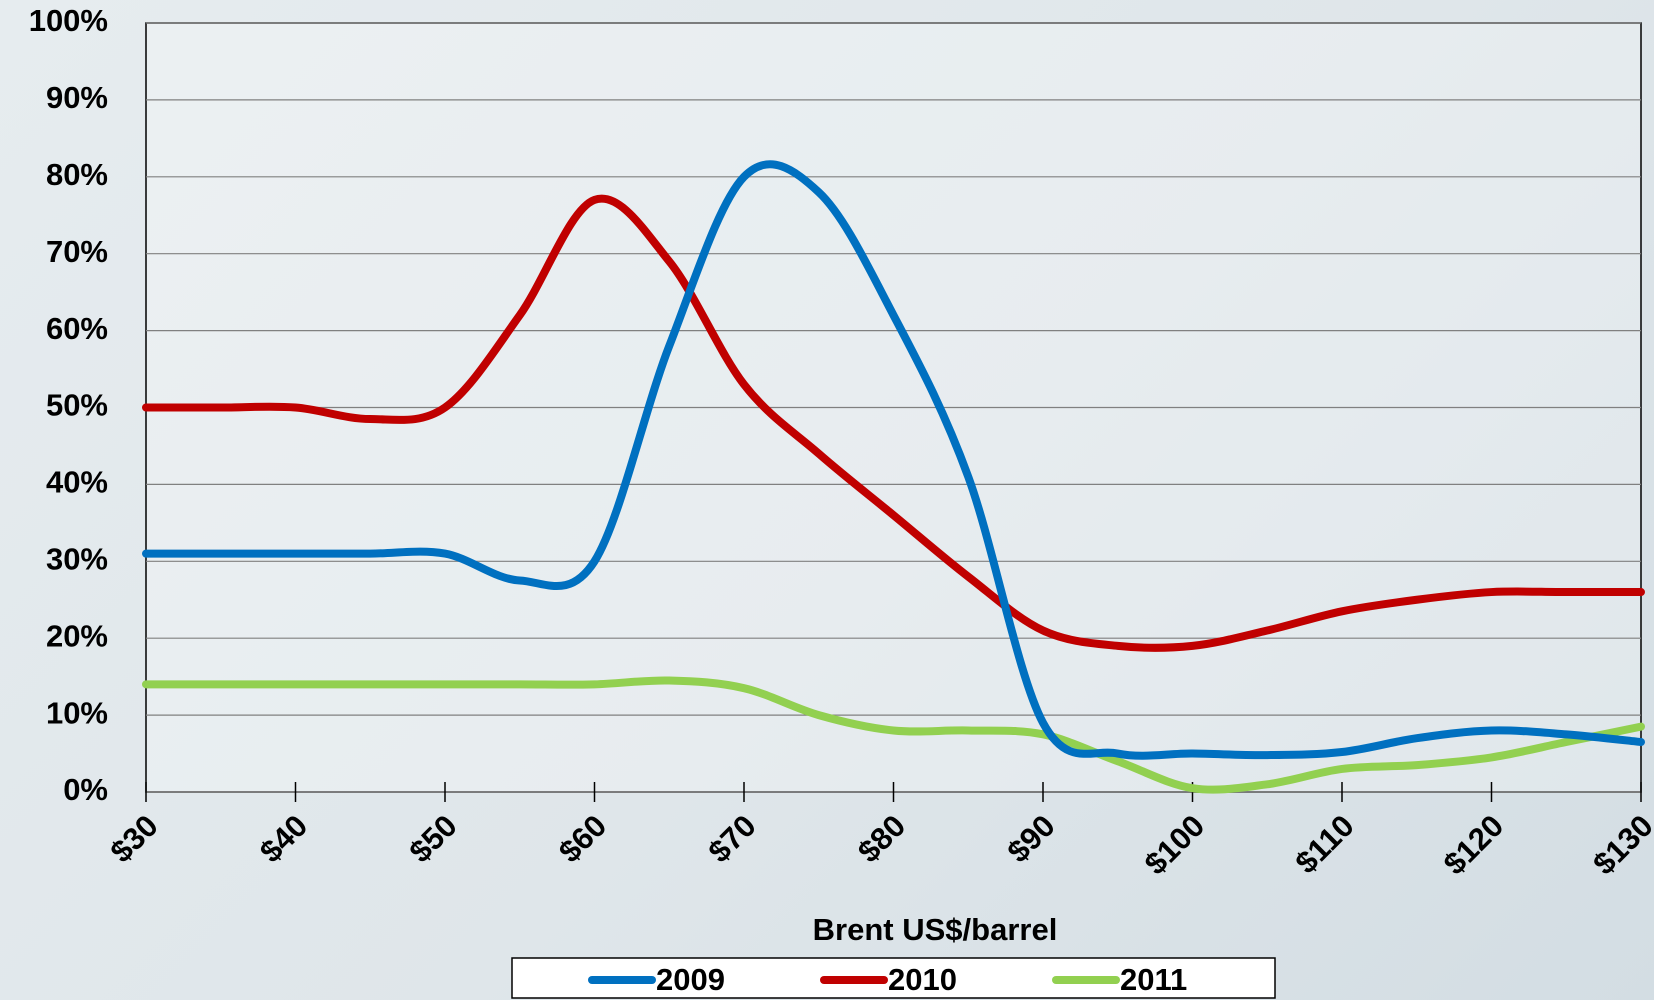 This screenshot has height=1000, width=1654. What do you see at coordinates (1620, 845) in the screenshot?
I see `x-tick-label: $130` at bounding box center [1620, 845].